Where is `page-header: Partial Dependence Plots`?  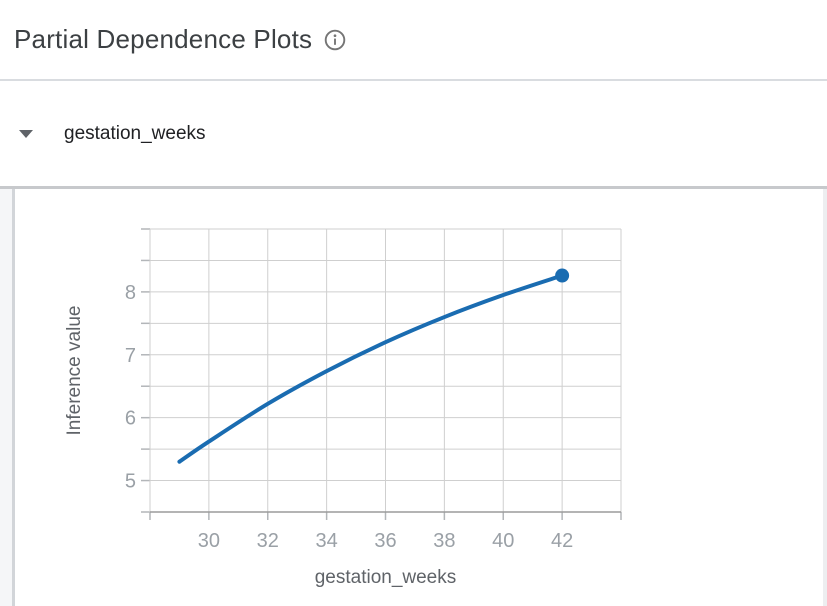
page-header: Partial Dependence Plots is located at coordinates (413, 39).